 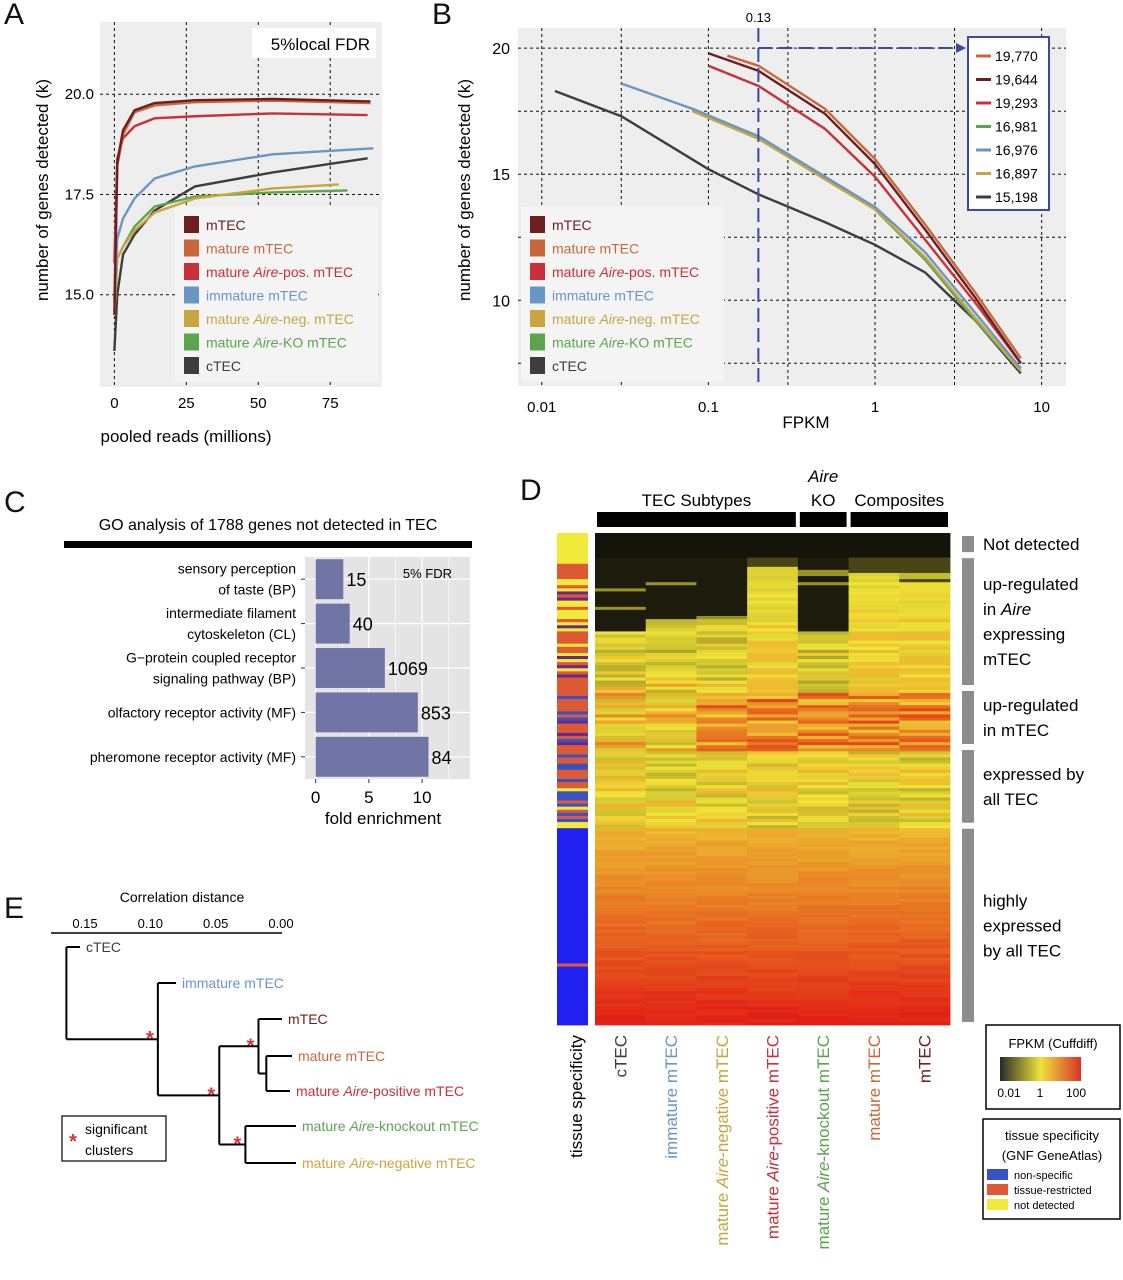 What do you see at coordinates (268, 544) in the screenshot?
I see `title-underline` at bounding box center [268, 544].